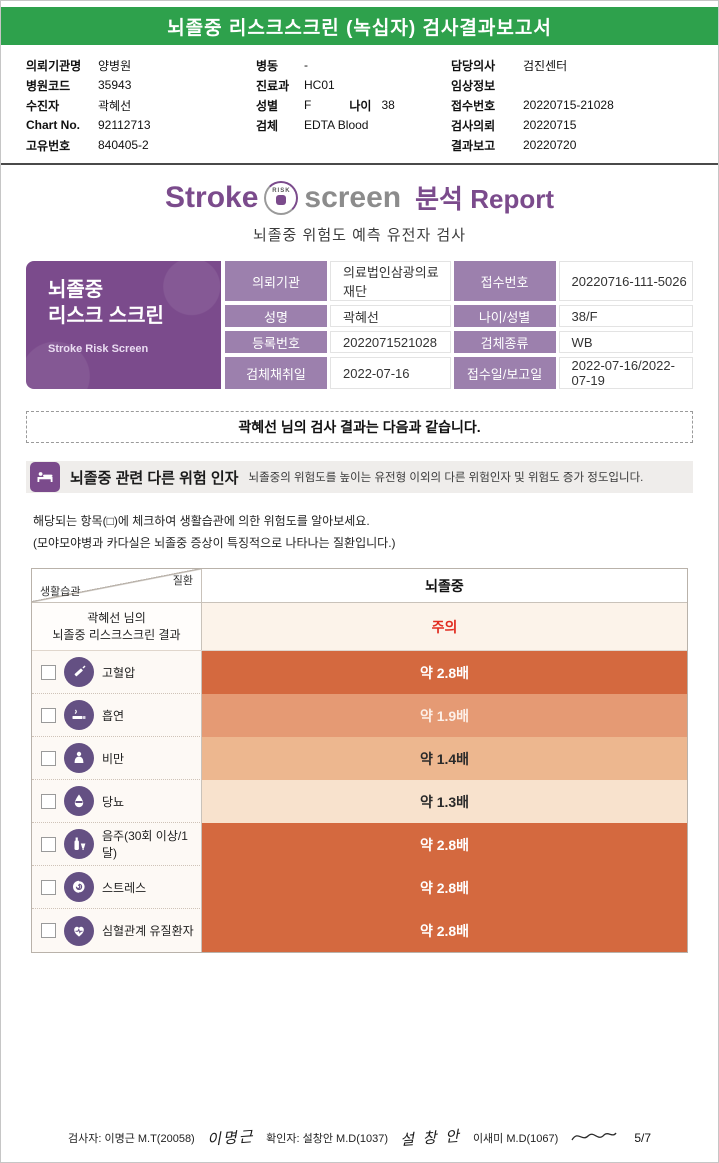 The height and width of the screenshot is (1163, 719). What do you see at coordinates (212, 197) in the screenshot?
I see `logo-stroke-text: Stroke` at bounding box center [212, 197].